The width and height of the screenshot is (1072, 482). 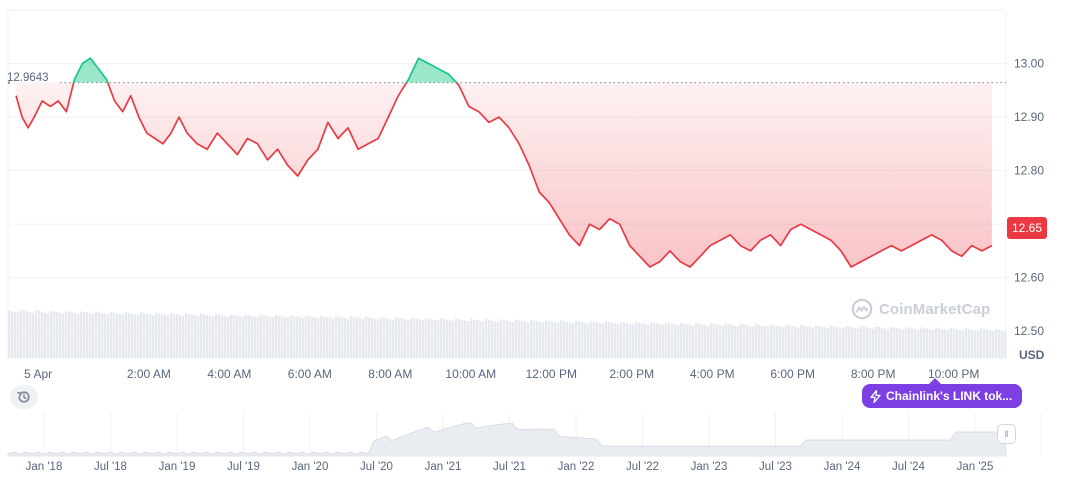 What do you see at coordinates (1029, 64) in the screenshot?
I see `y-tick-label: 13.00` at bounding box center [1029, 64].